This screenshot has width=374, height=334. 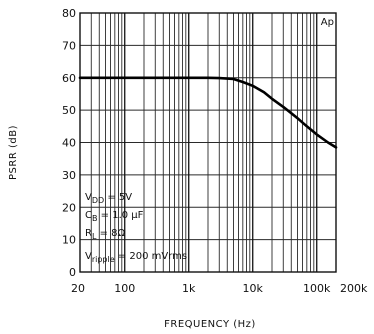 I want to click on y-tick-label: 80, so click(x=69, y=13).